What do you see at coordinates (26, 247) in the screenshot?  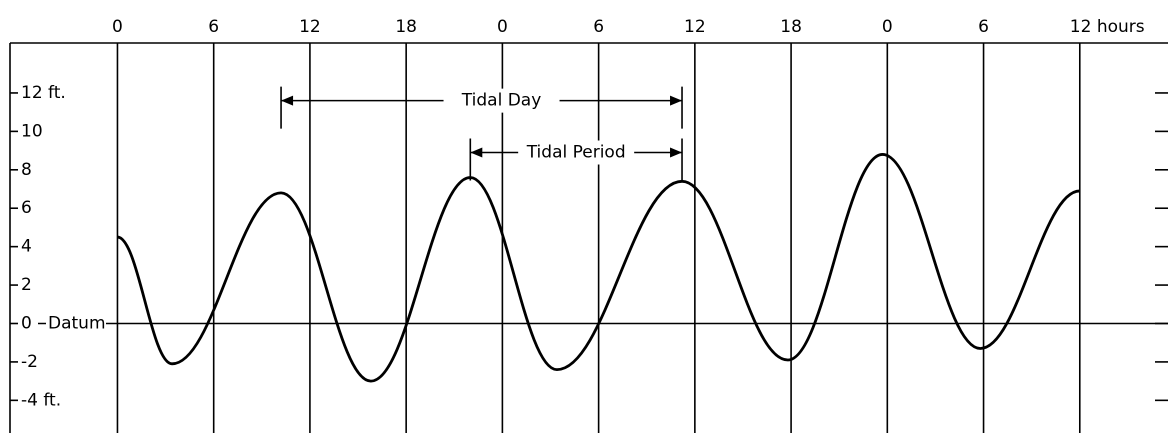 I see `y-tick-label: 4` at bounding box center [26, 247].